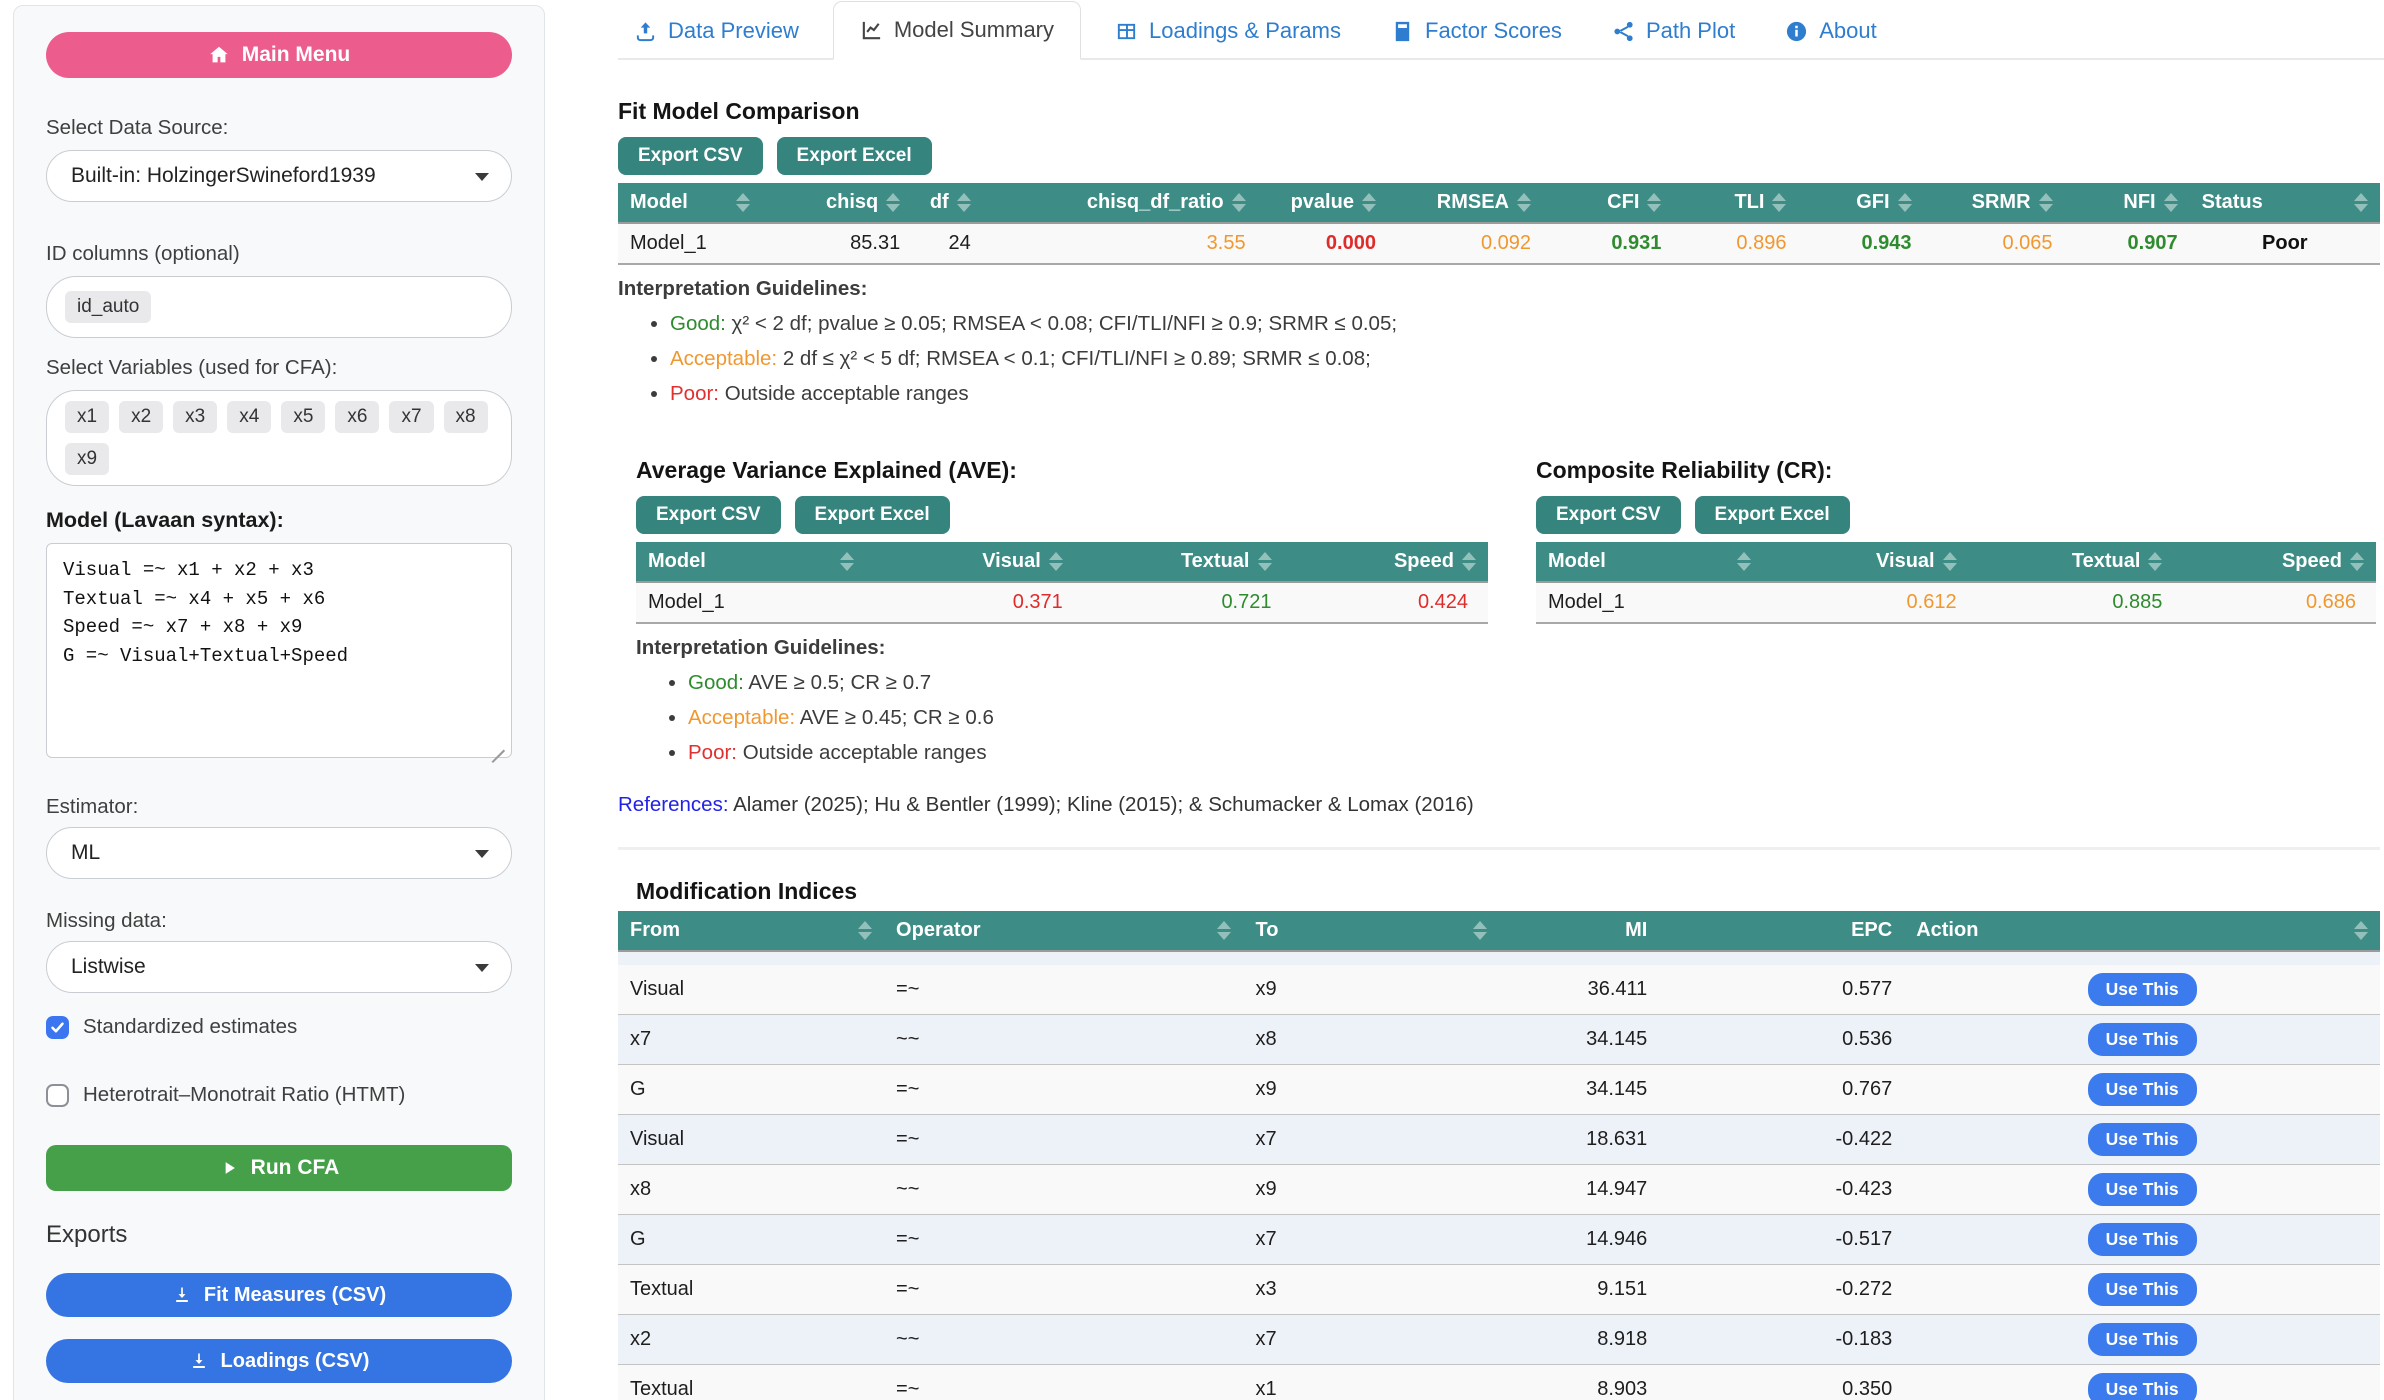 Image resolution: width=2384 pixels, height=1400 pixels. Describe the element at coordinates (690, 156) in the screenshot. I see `fit-export-csv-button: Export CSV` at that location.